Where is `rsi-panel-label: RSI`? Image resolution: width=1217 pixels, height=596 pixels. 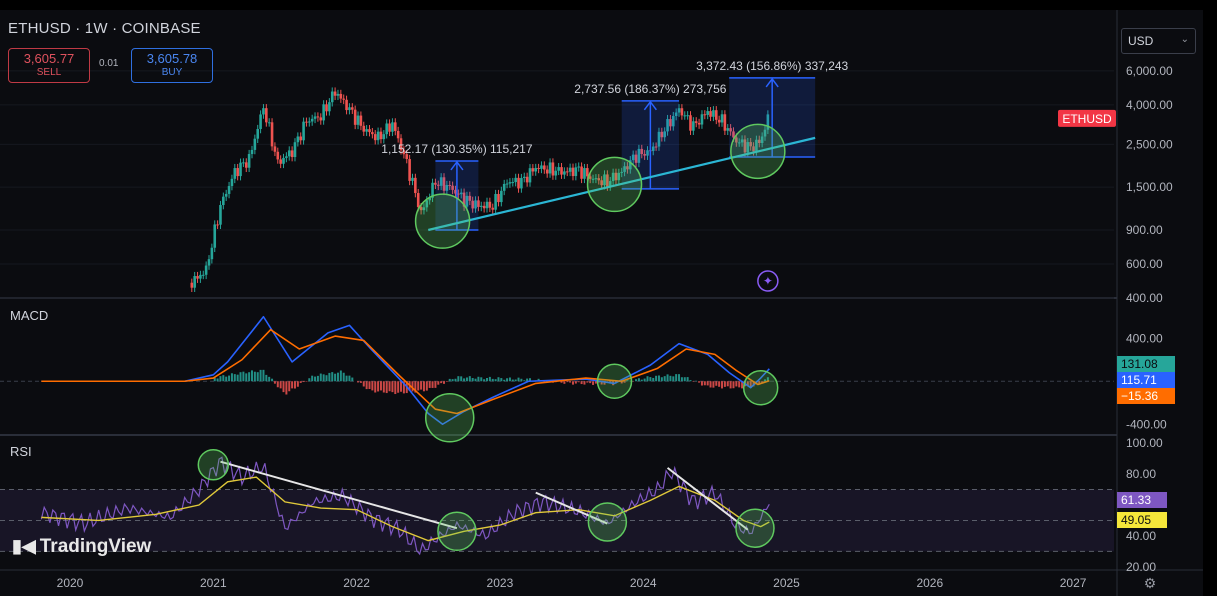 rsi-panel-label: RSI is located at coordinates (21, 451).